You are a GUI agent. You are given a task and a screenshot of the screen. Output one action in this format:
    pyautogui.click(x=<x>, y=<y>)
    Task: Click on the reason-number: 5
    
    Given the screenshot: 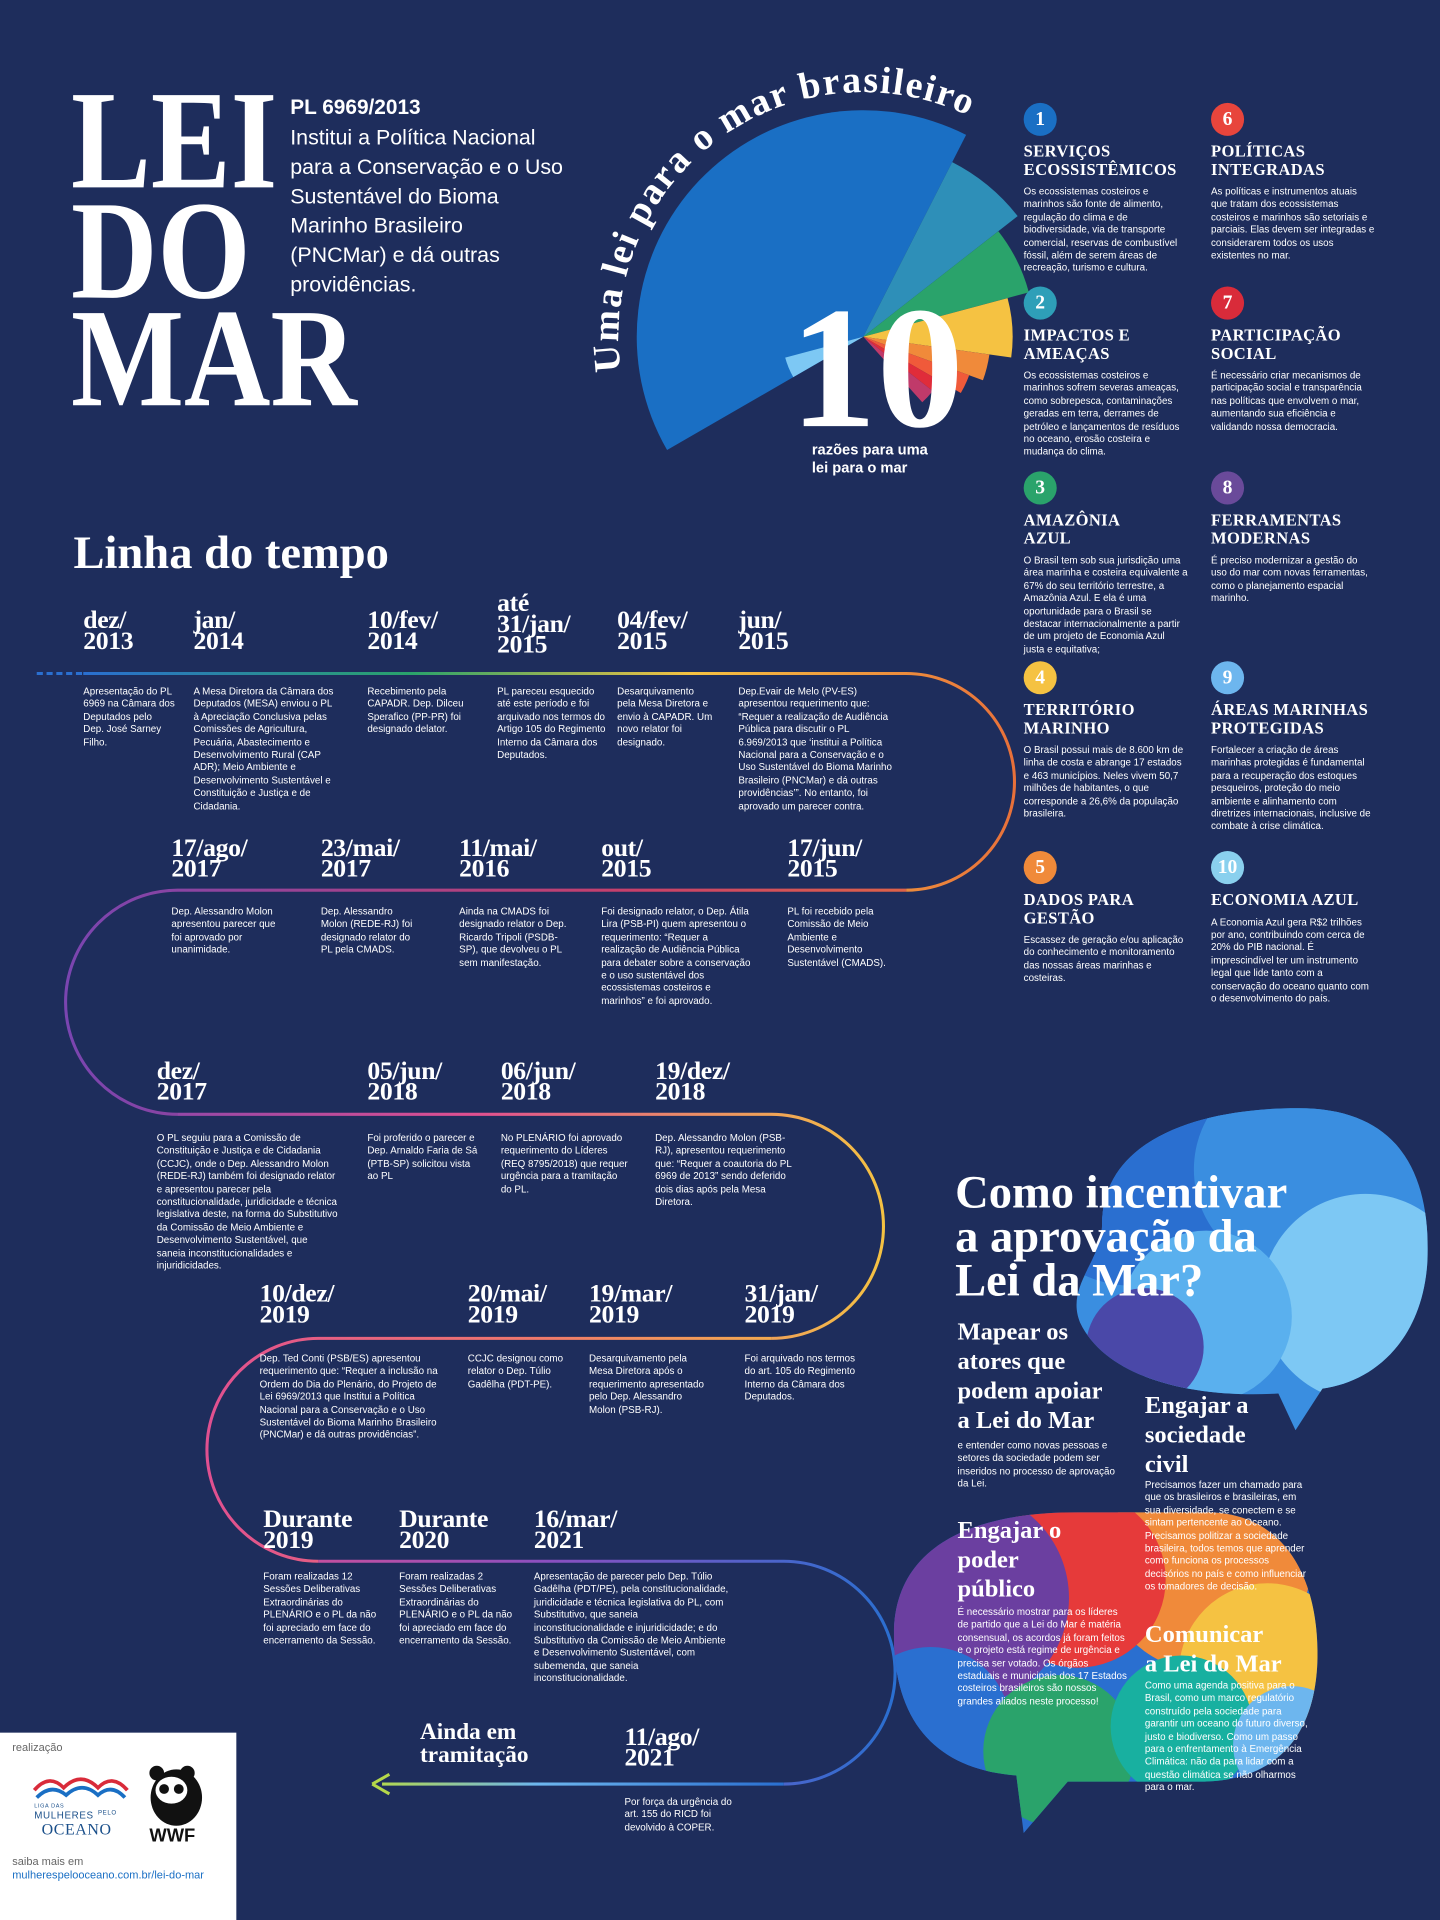 What is the action you would take?
    pyautogui.click(x=1040, y=868)
    